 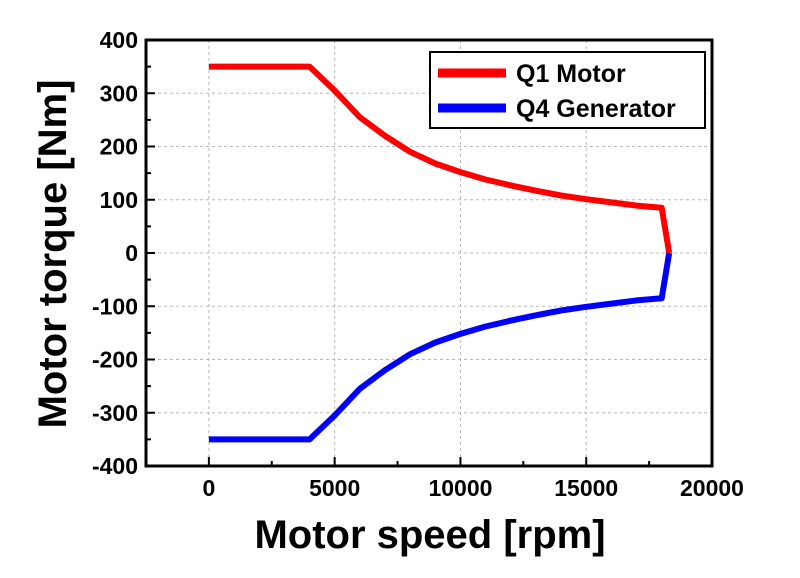 I want to click on legend: Q1 Motor Q4 Generator, so click(x=567, y=90).